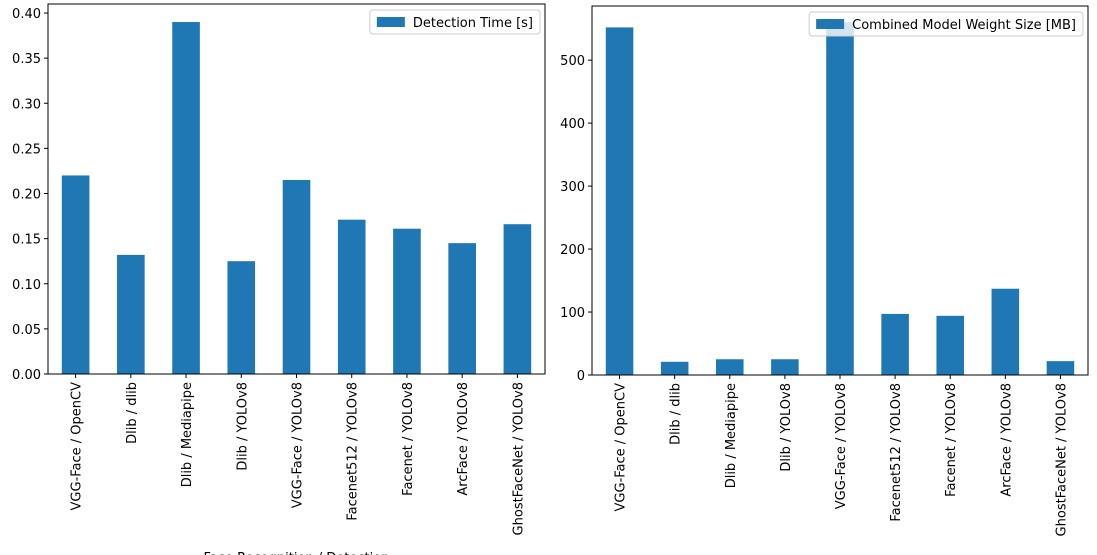 The width and height of the screenshot is (1097, 555). What do you see at coordinates (26, 240) in the screenshot?
I see `y-tick-label: 0.15` at bounding box center [26, 240].